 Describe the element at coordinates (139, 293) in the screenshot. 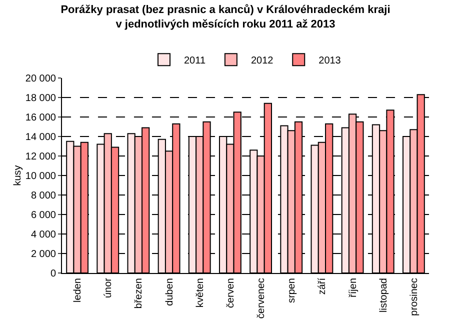

I see `x-tick-label: březen` at that location.